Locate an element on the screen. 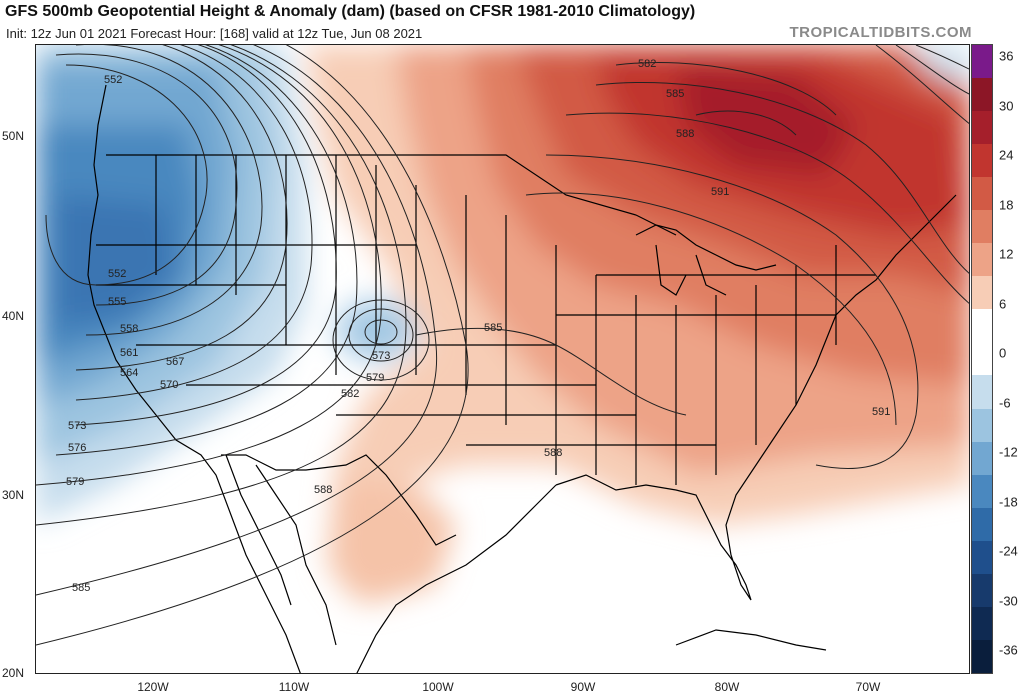 The width and height of the screenshot is (1024, 696). contour-label: 561 is located at coordinates (129, 353).